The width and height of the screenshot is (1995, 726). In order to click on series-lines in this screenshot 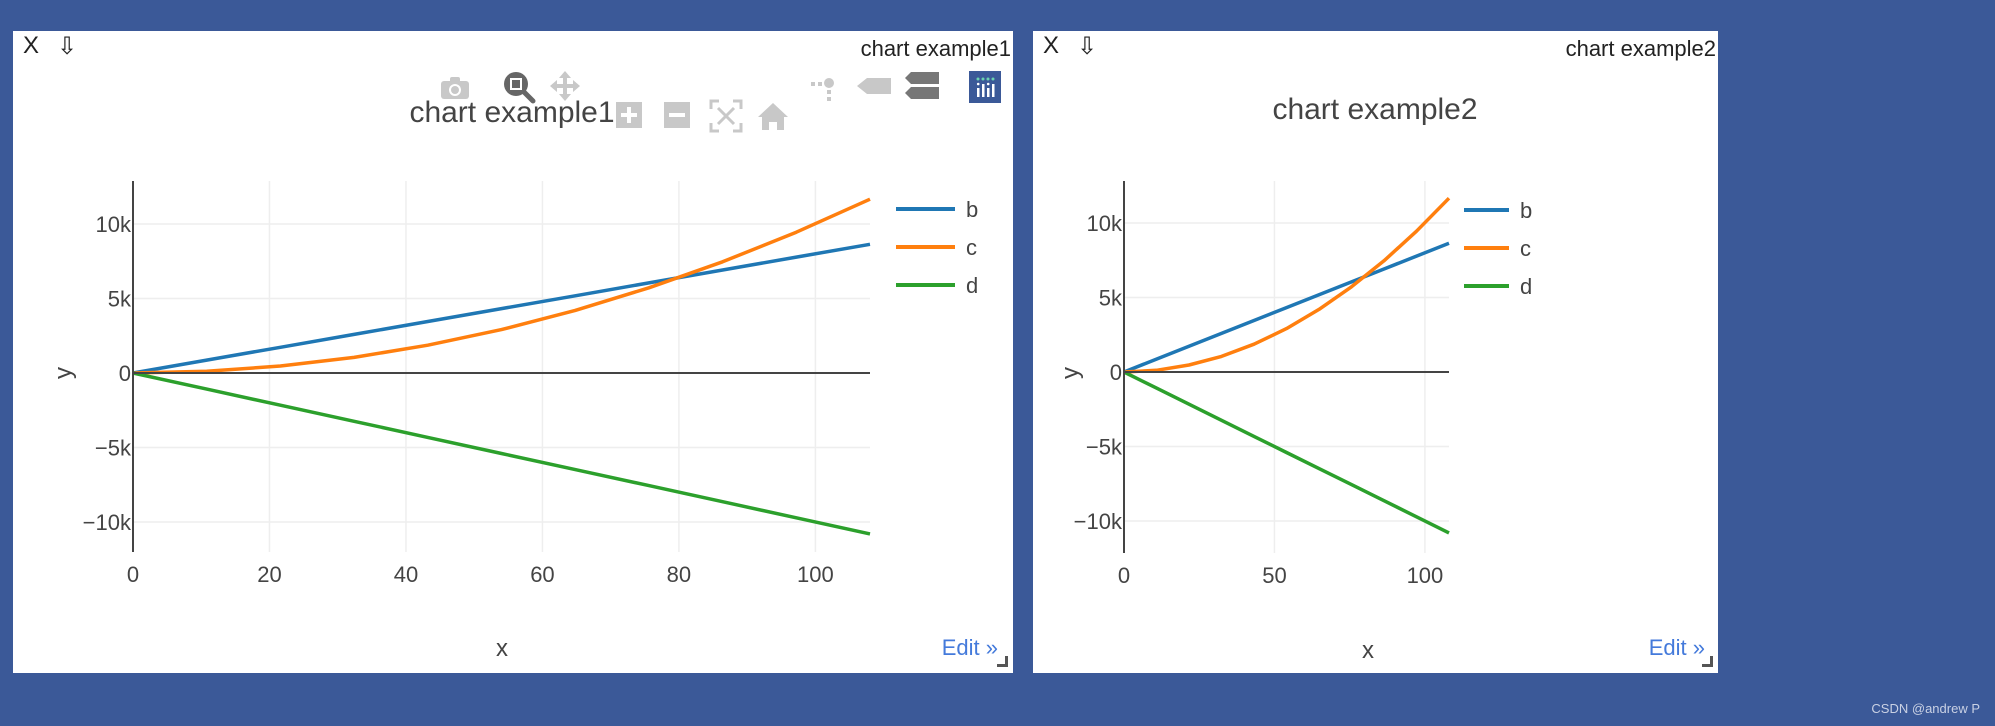, I will do `click(1287, 365)`.